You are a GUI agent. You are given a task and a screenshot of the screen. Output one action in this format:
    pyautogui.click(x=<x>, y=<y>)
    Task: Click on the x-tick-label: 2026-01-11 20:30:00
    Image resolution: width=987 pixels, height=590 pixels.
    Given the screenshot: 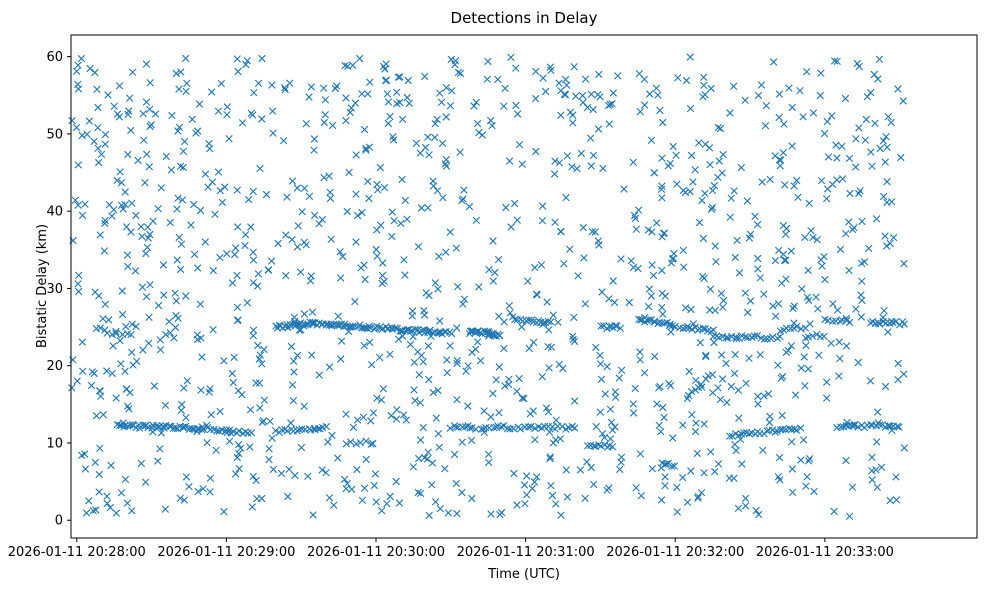 What is the action you would take?
    pyautogui.click(x=376, y=552)
    